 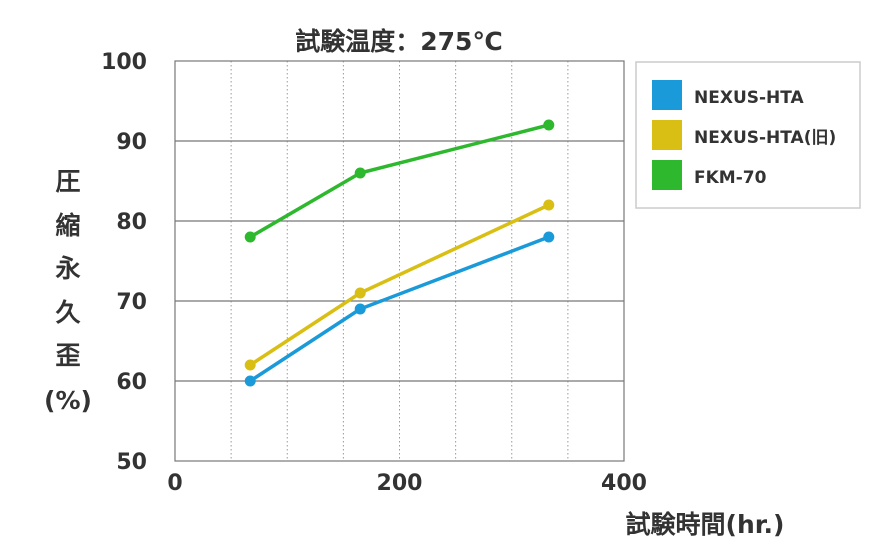 I want to click on y-tick-label: 50, so click(x=131, y=462).